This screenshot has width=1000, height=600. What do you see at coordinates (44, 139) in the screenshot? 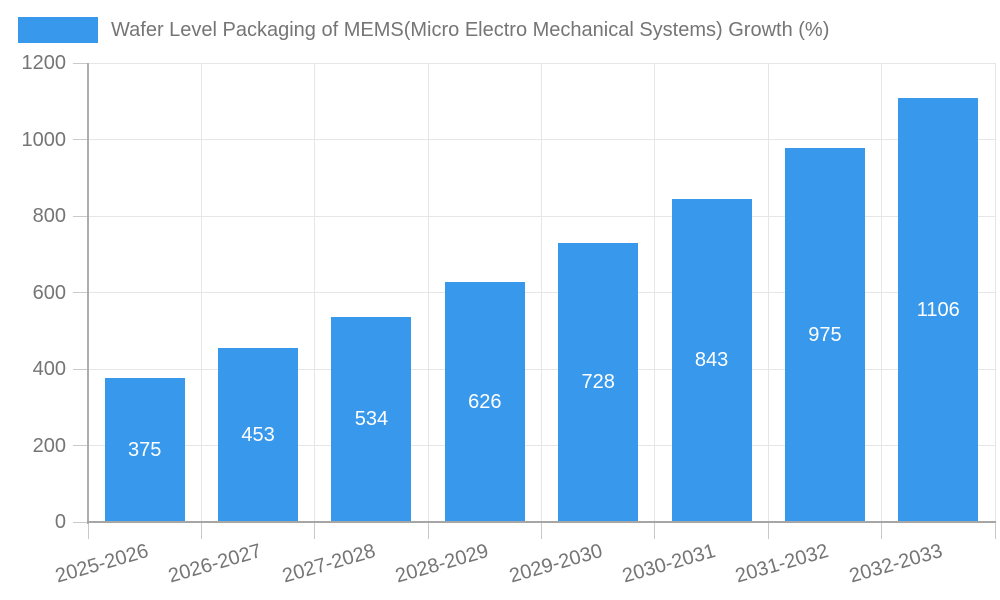
I see `y-tick-label: 1000` at bounding box center [44, 139].